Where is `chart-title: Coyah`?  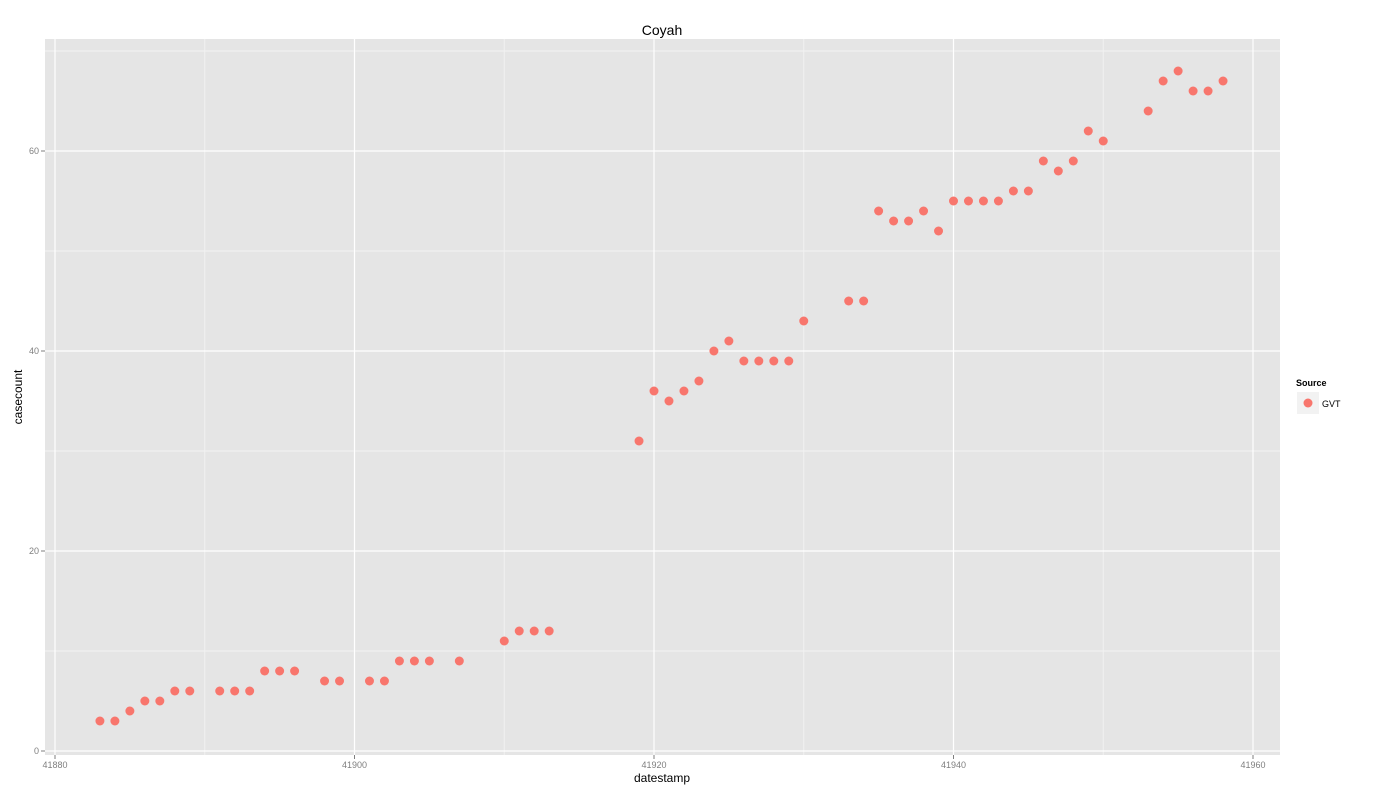 chart-title: Coyah is located at coordinates (662, 30).